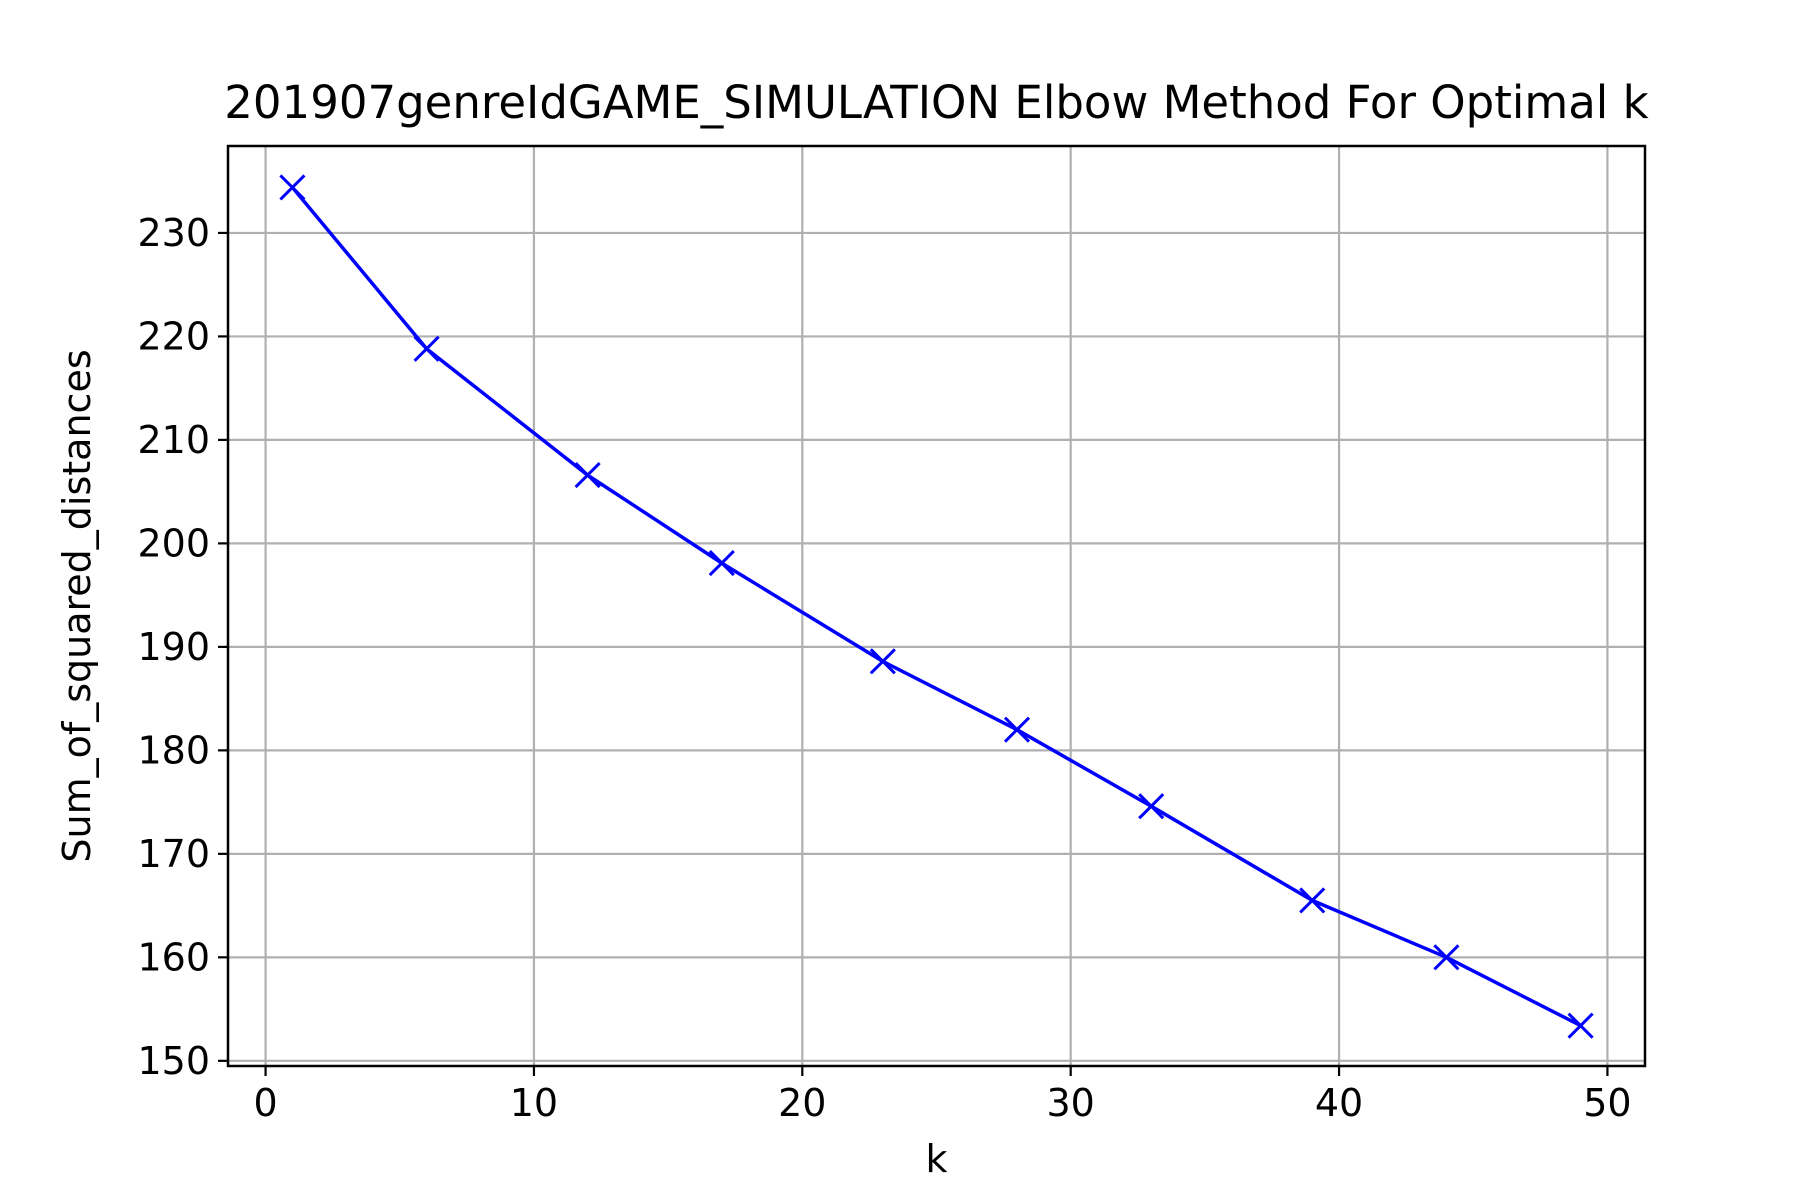 The height and width of the screenshot is (1200, 1800). Describe the element at coordinates (534, 1103) in the screenshot. I see `x-tick-label: 10` at that location.